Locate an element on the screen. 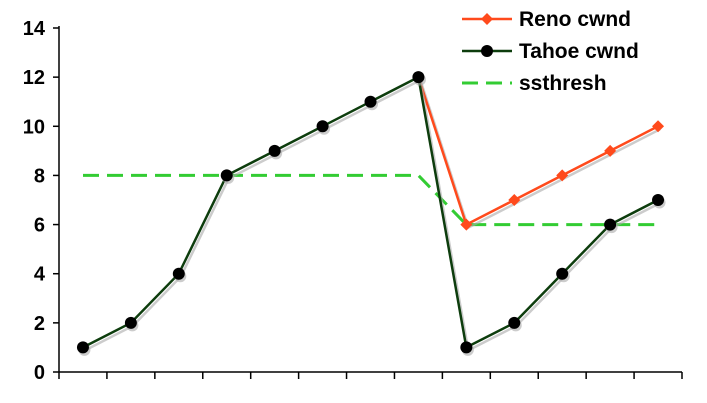  legend-label: Tahoe cwnd is located at coordinates (579, 51).